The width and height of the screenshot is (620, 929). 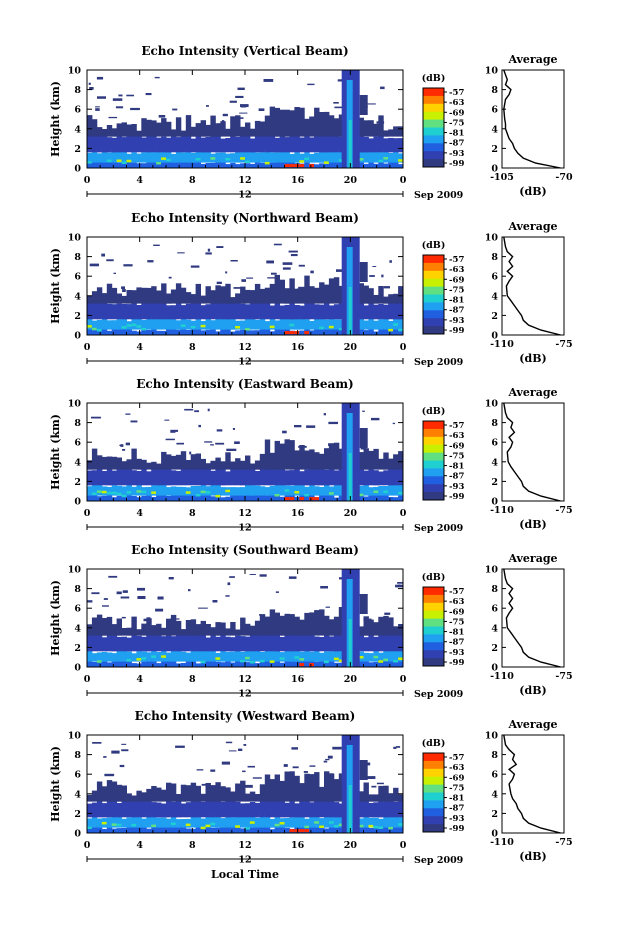 What do you see at coordinates (244, 51) in the screenshot?
I see `chart-title: Echo Intensity (Vertical Beam)` at bounding box center [244, 51].